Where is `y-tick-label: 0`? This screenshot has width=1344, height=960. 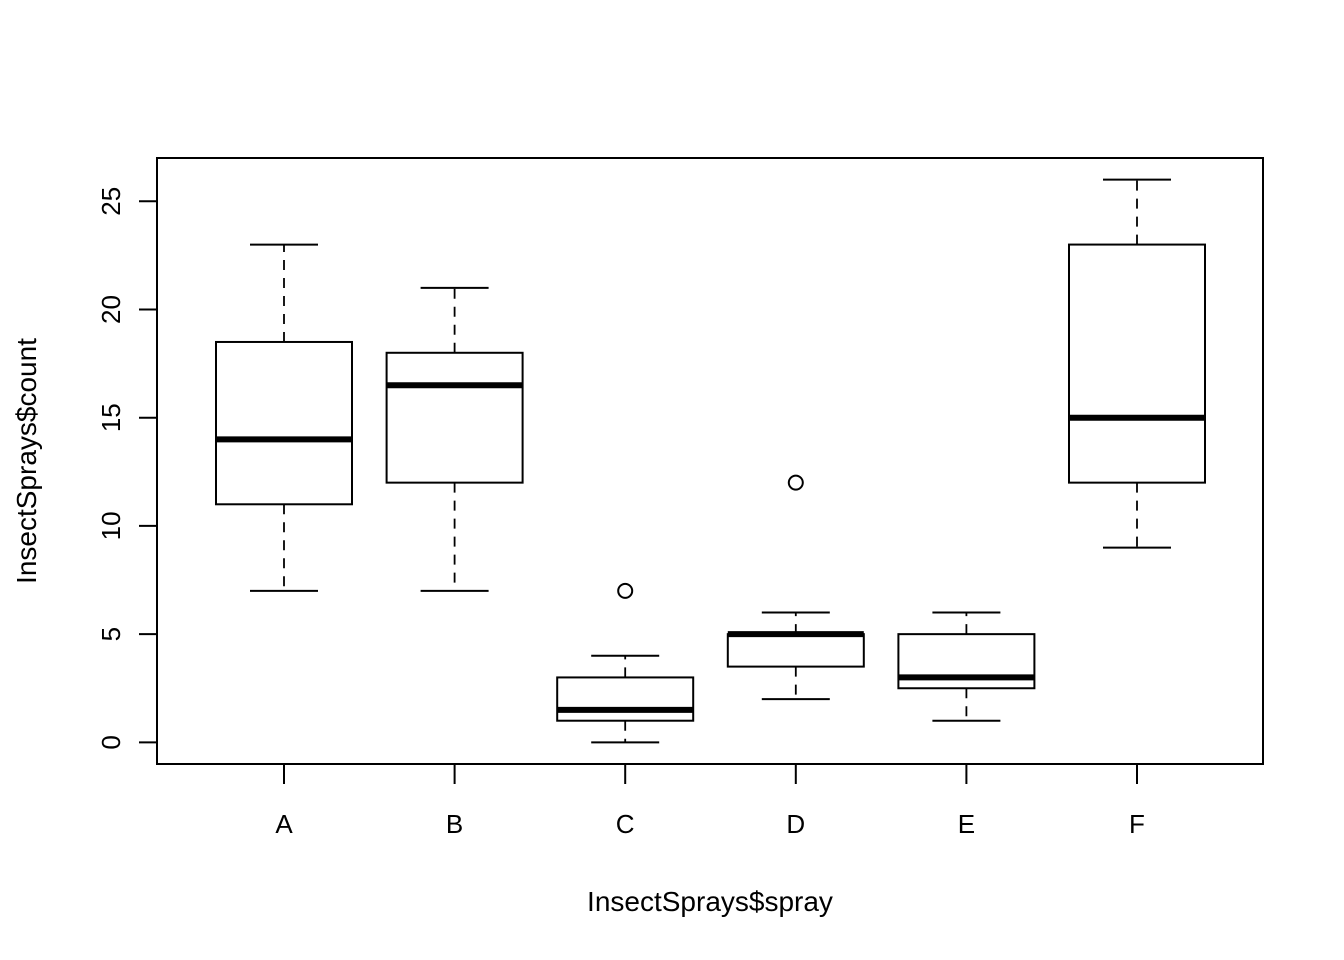
y-tick-label: 0 is located at coordinates (111, 742).